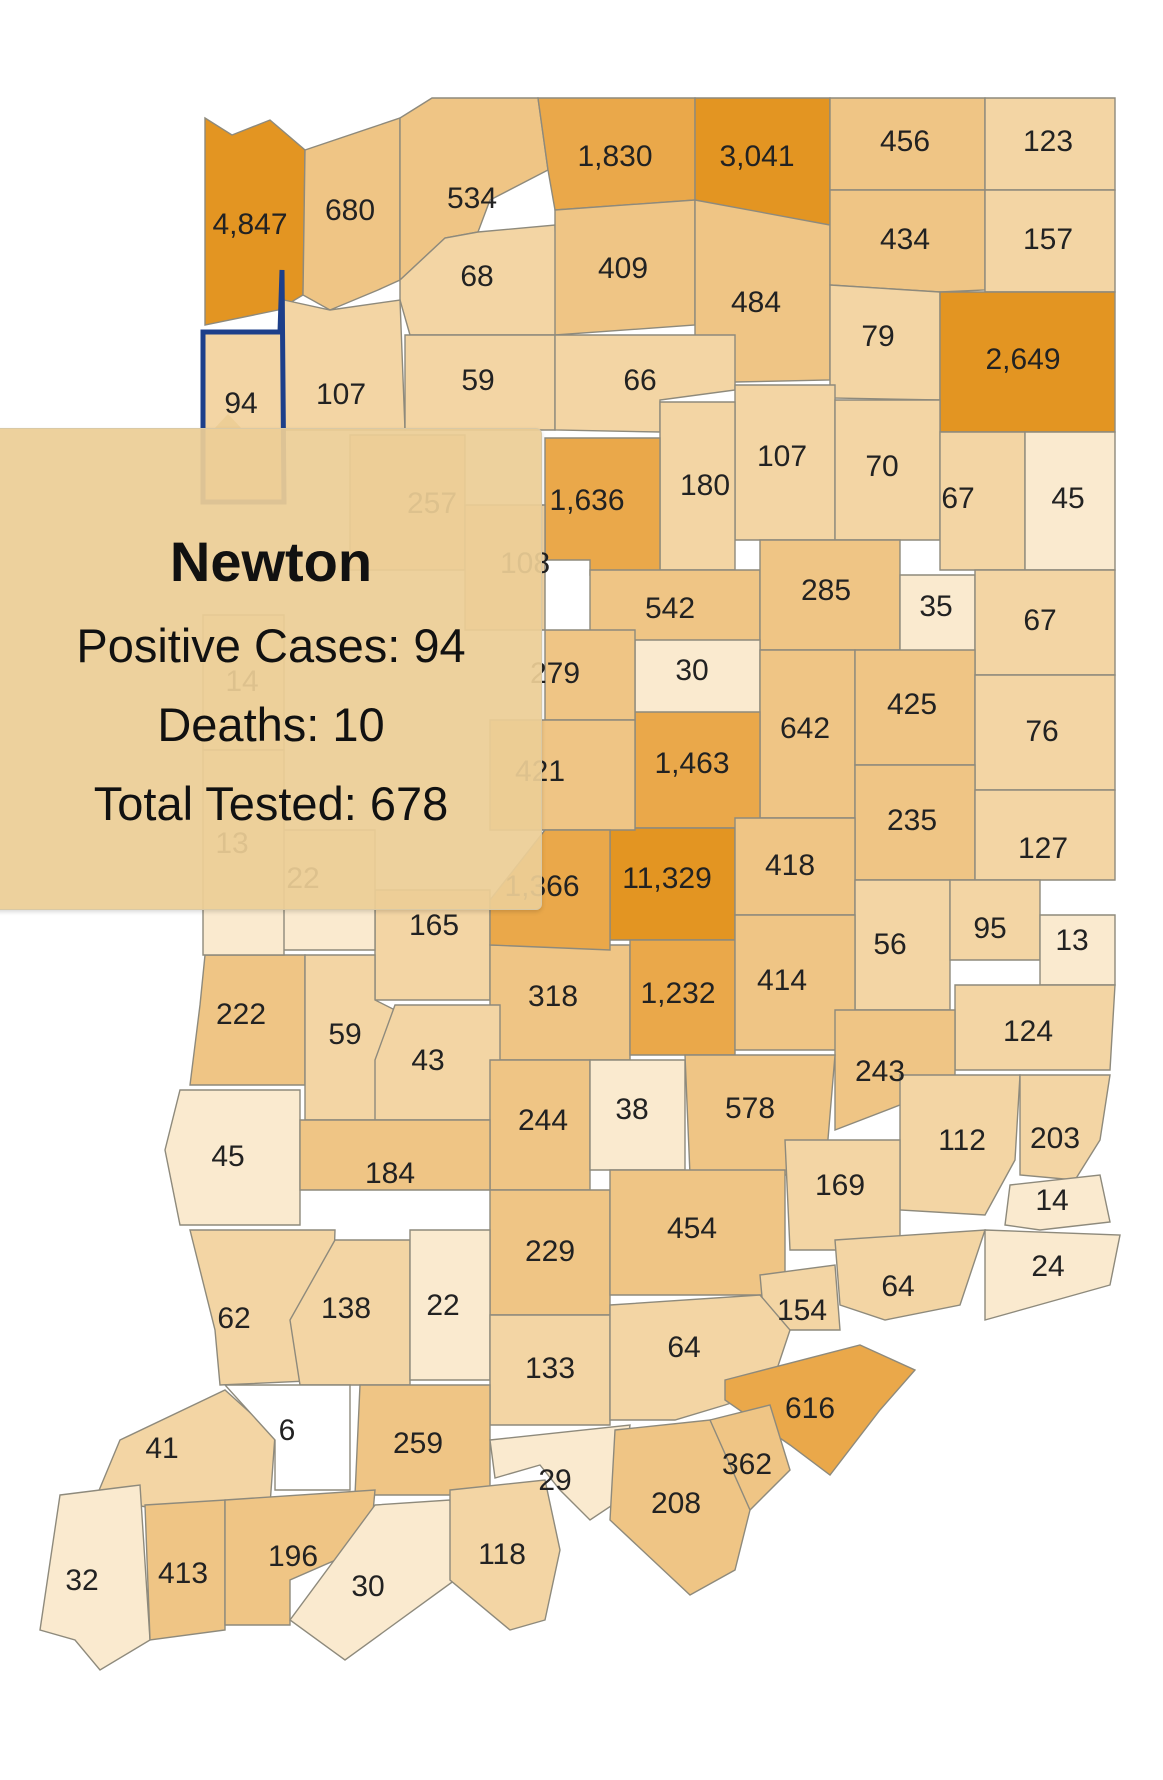 The width and height of the screenshot is (1163, 1780). Describe the element at coordinates (271, 561) in the screenshot. I see `tooltip-title: Newton` at that location.